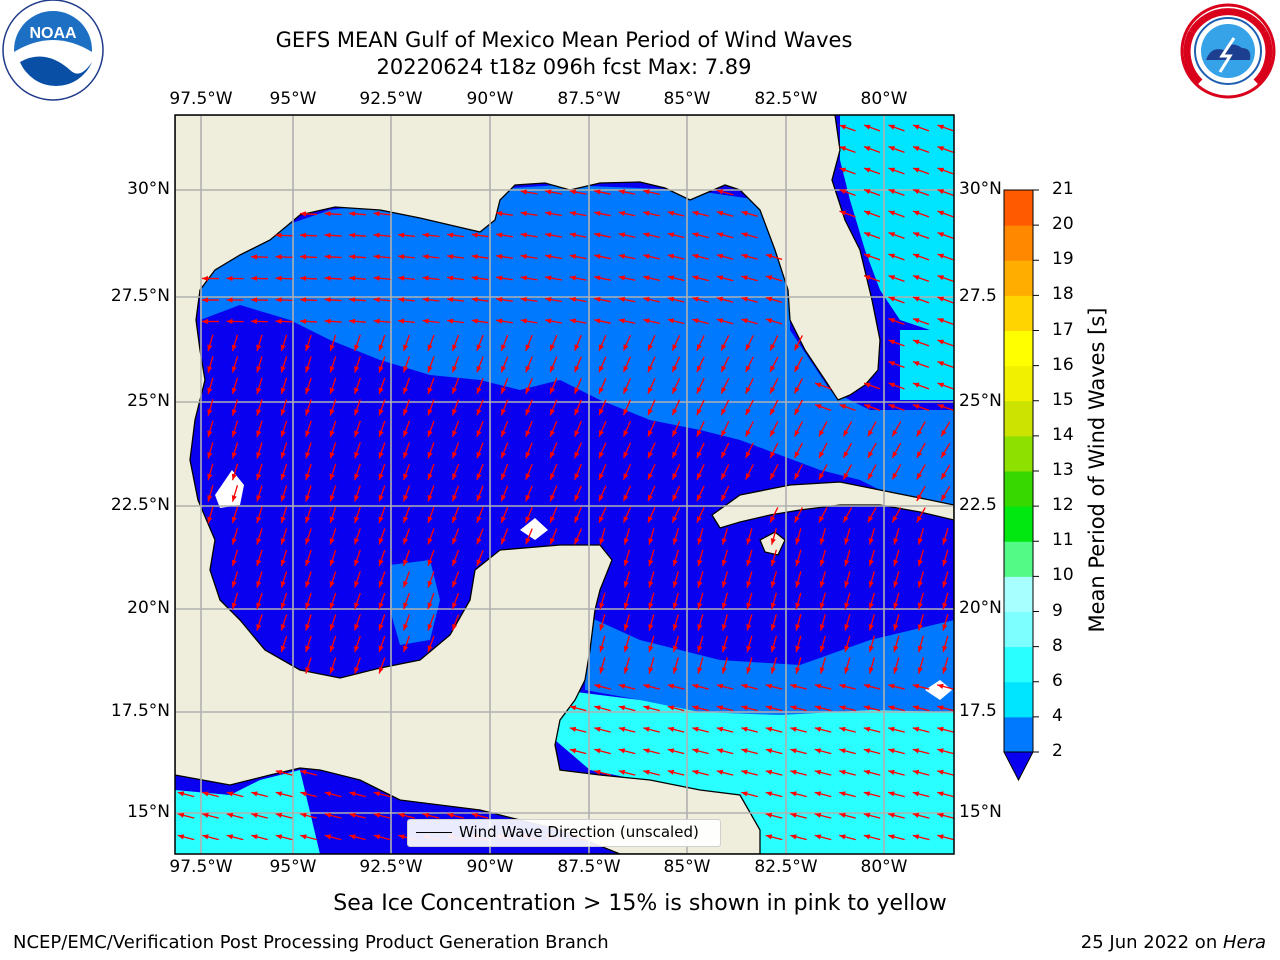 The width and height of the screenshot is (1280, 960). Describe the element at coordinates (1063, 505) in the screenshot. I see `colorbar-tick-label: 12` at that location.